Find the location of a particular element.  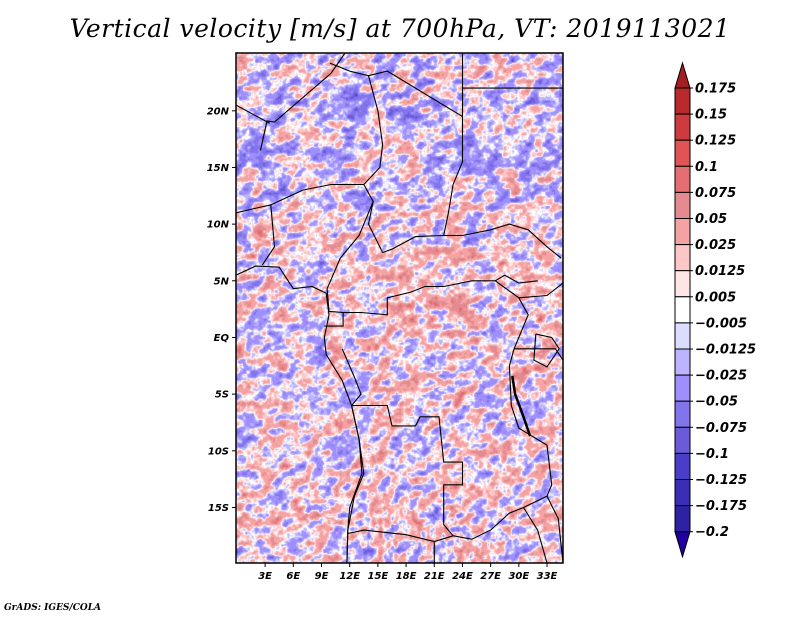

x-tick-label: 30E is located at coordinates (518, 576).